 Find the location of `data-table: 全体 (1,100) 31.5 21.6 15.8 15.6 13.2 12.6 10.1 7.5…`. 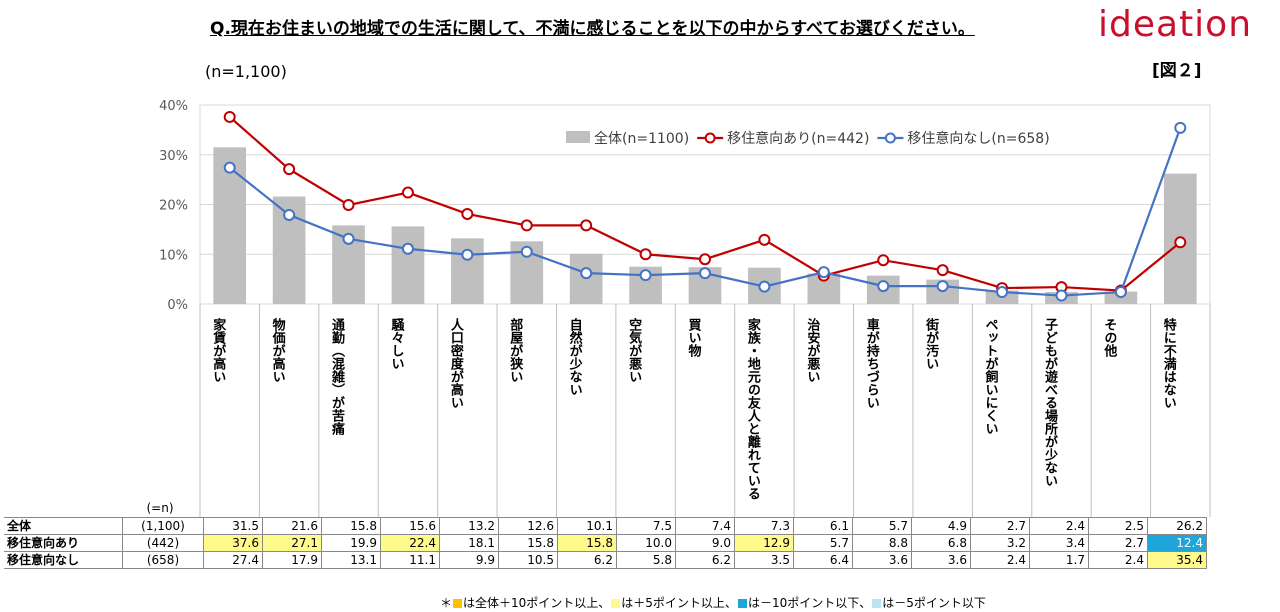

data-table: 全体 (1,100) 31.5 21.6 15.8 15.6 13.2 12.6 10.1 7.5… is located at coordinates (605, 543).